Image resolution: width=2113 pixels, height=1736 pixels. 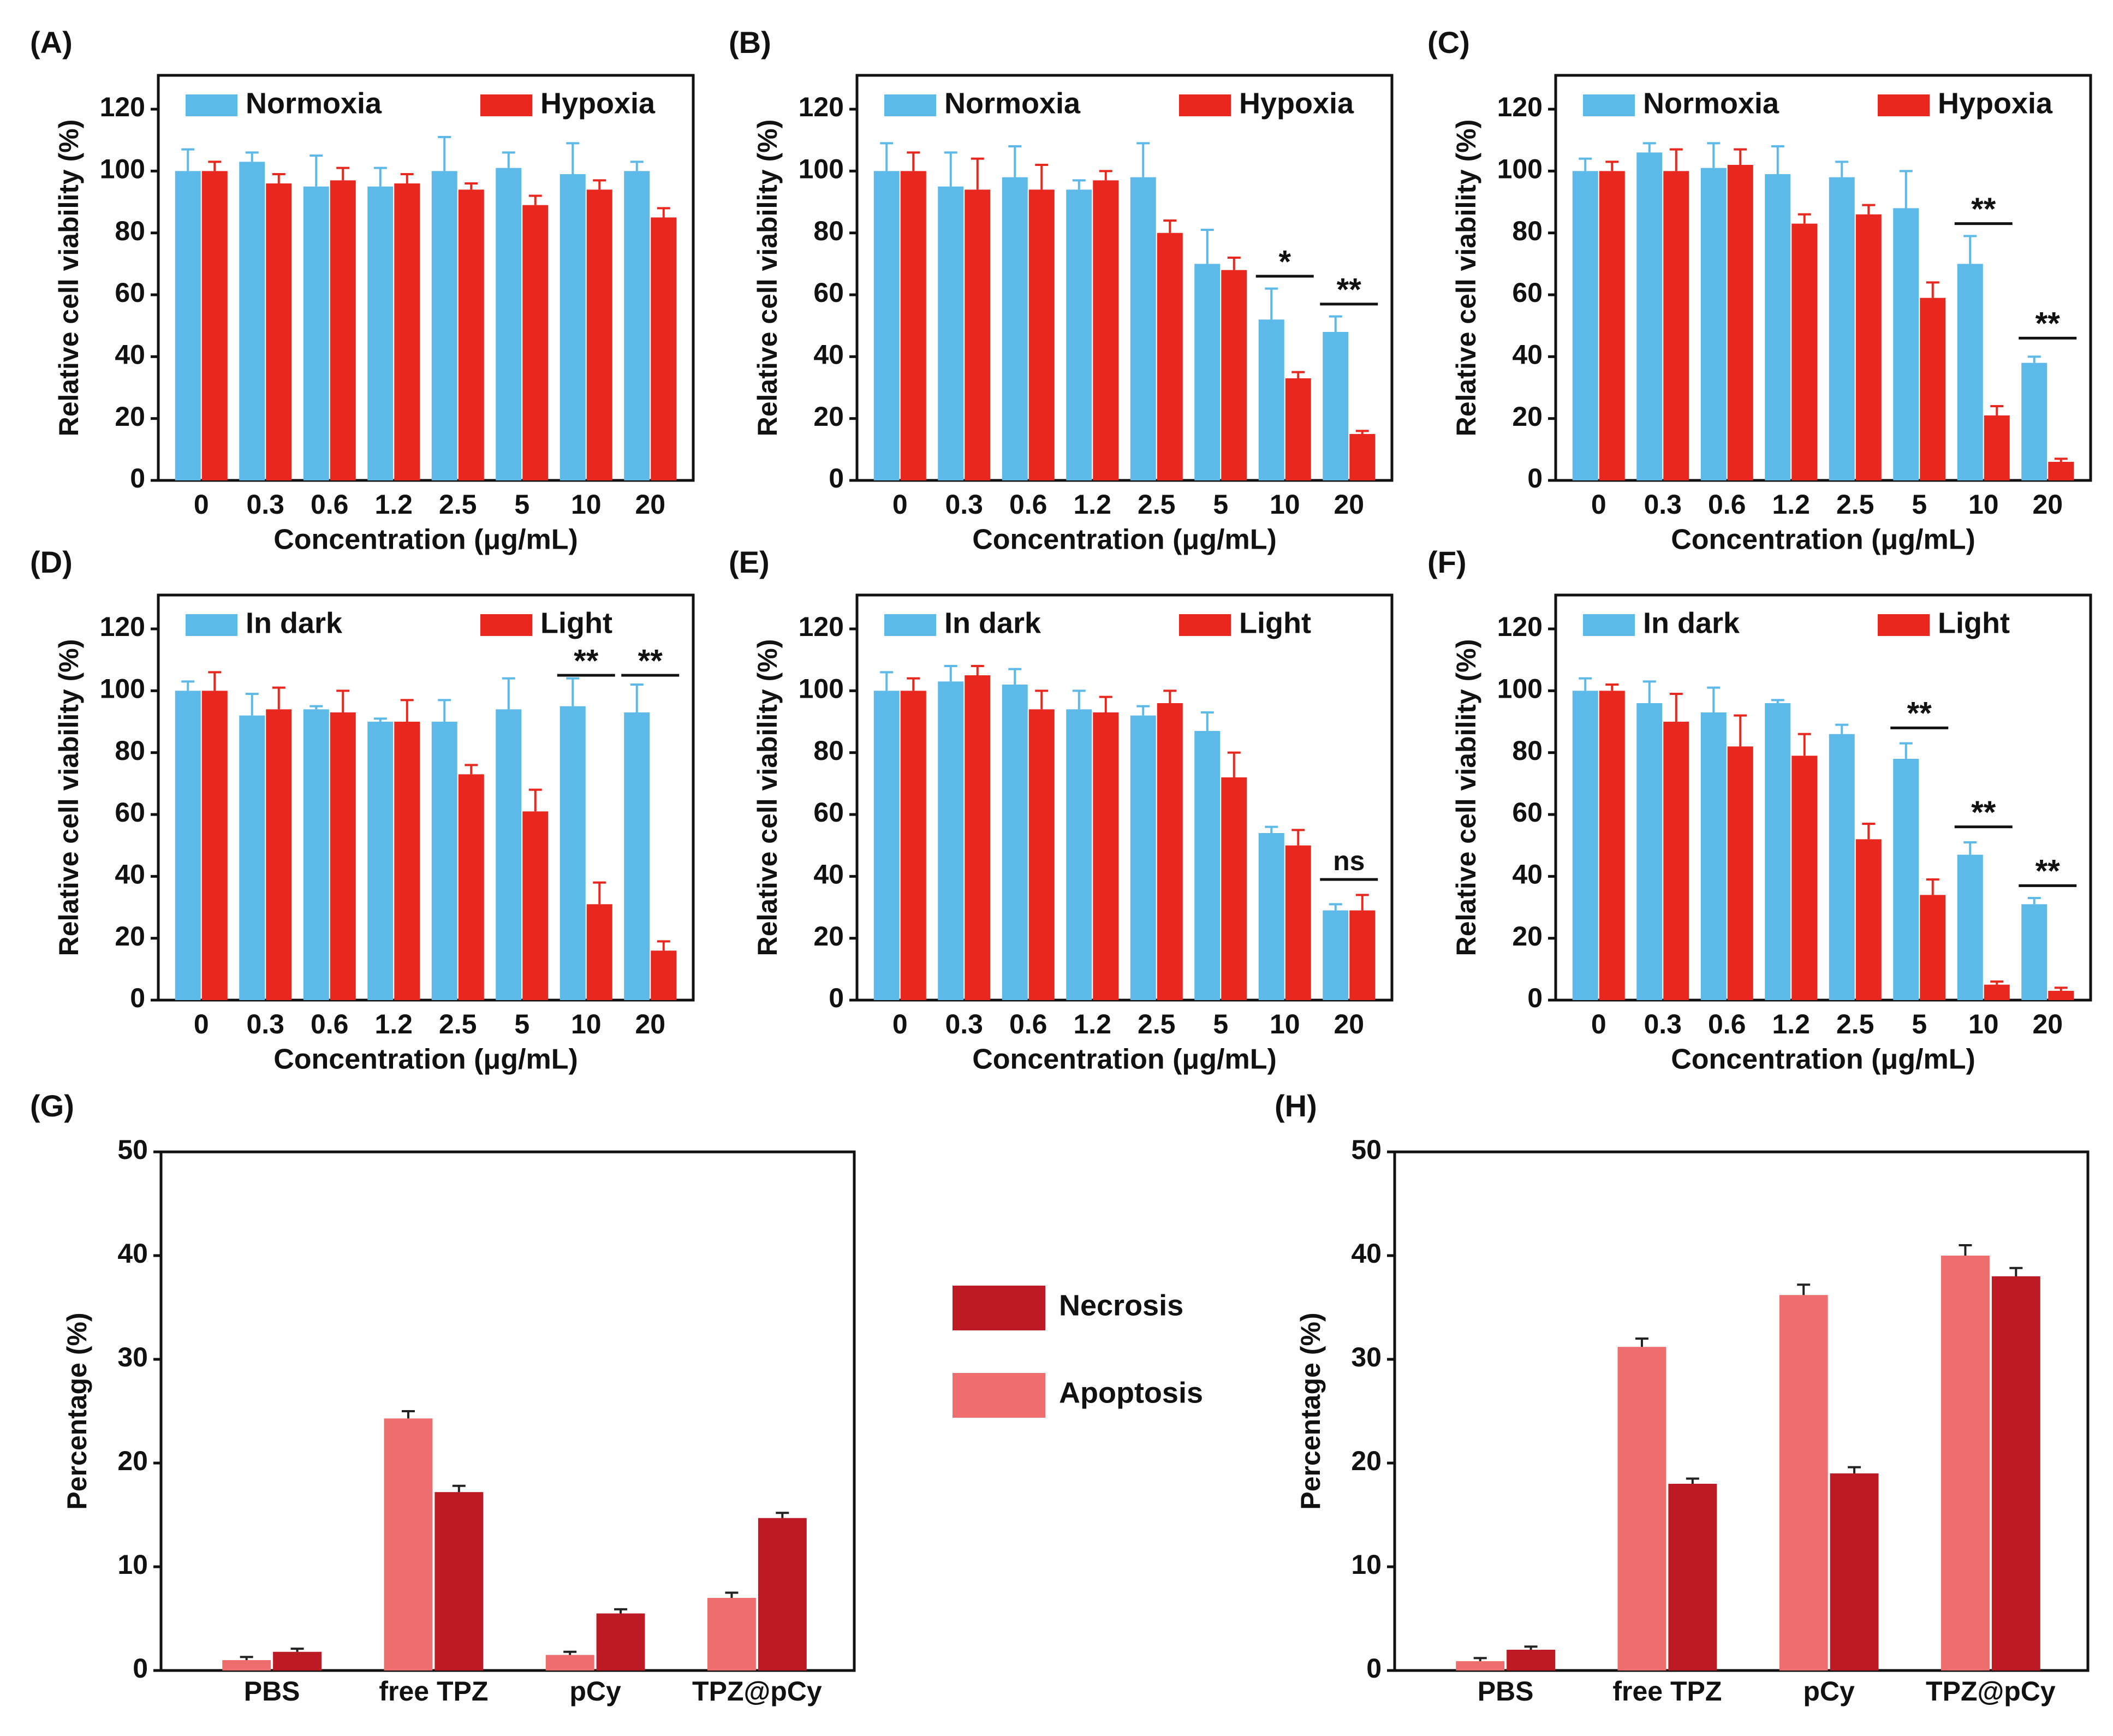 I want to click on bar-necrosis, so click(x=620, y=1641).